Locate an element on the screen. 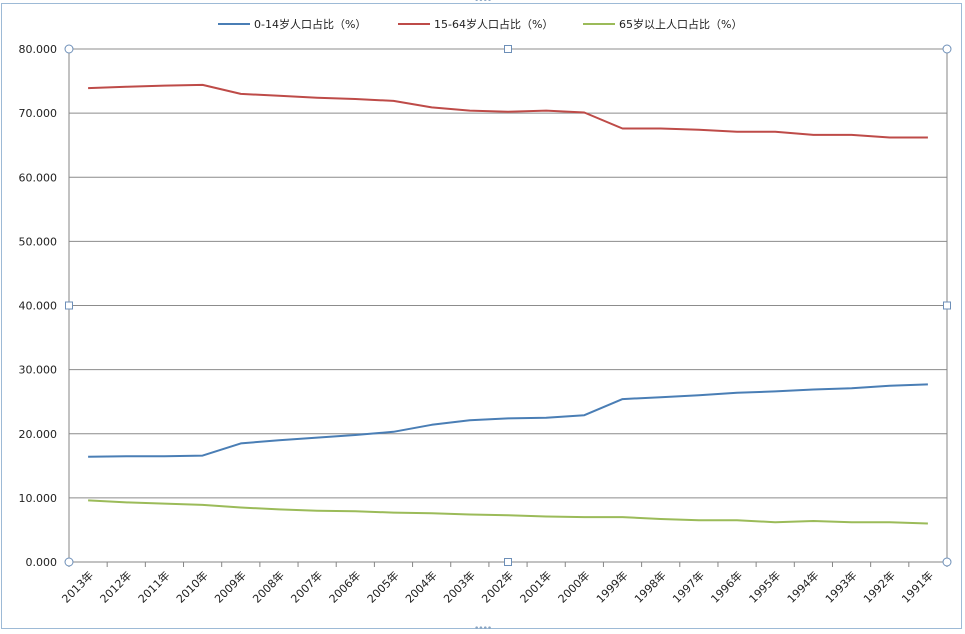 This screenshot has width=965, height=634. x-tick-label: 1998年 is located at coordinates (649, 586).